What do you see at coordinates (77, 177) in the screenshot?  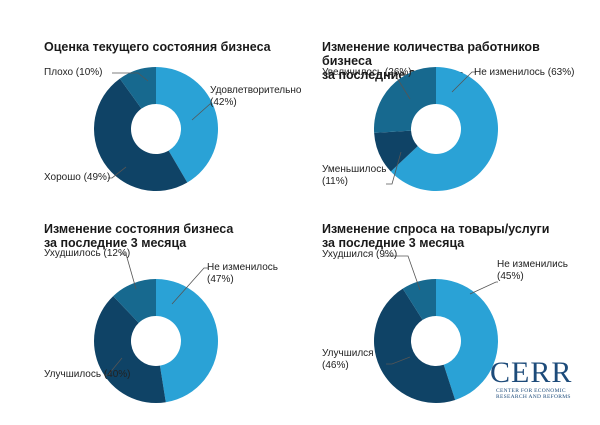 I see `slice-label-good: Хорошо (49%)` at bounding box center [77, 177].